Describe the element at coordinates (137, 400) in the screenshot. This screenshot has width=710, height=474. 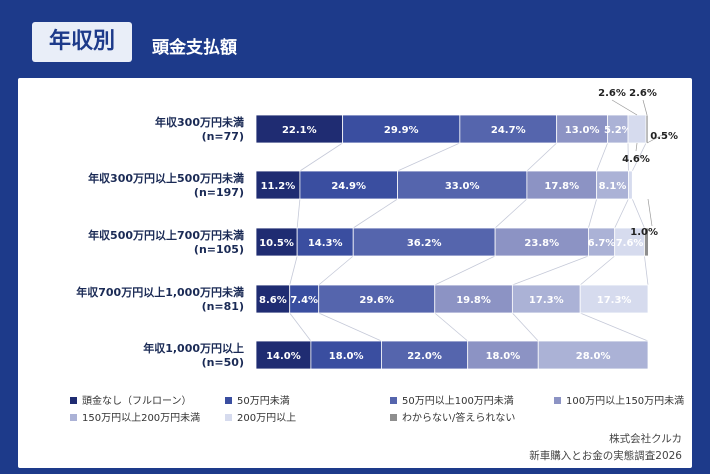
I see `legend-label: 頭金なし（フルローン）` at that location.